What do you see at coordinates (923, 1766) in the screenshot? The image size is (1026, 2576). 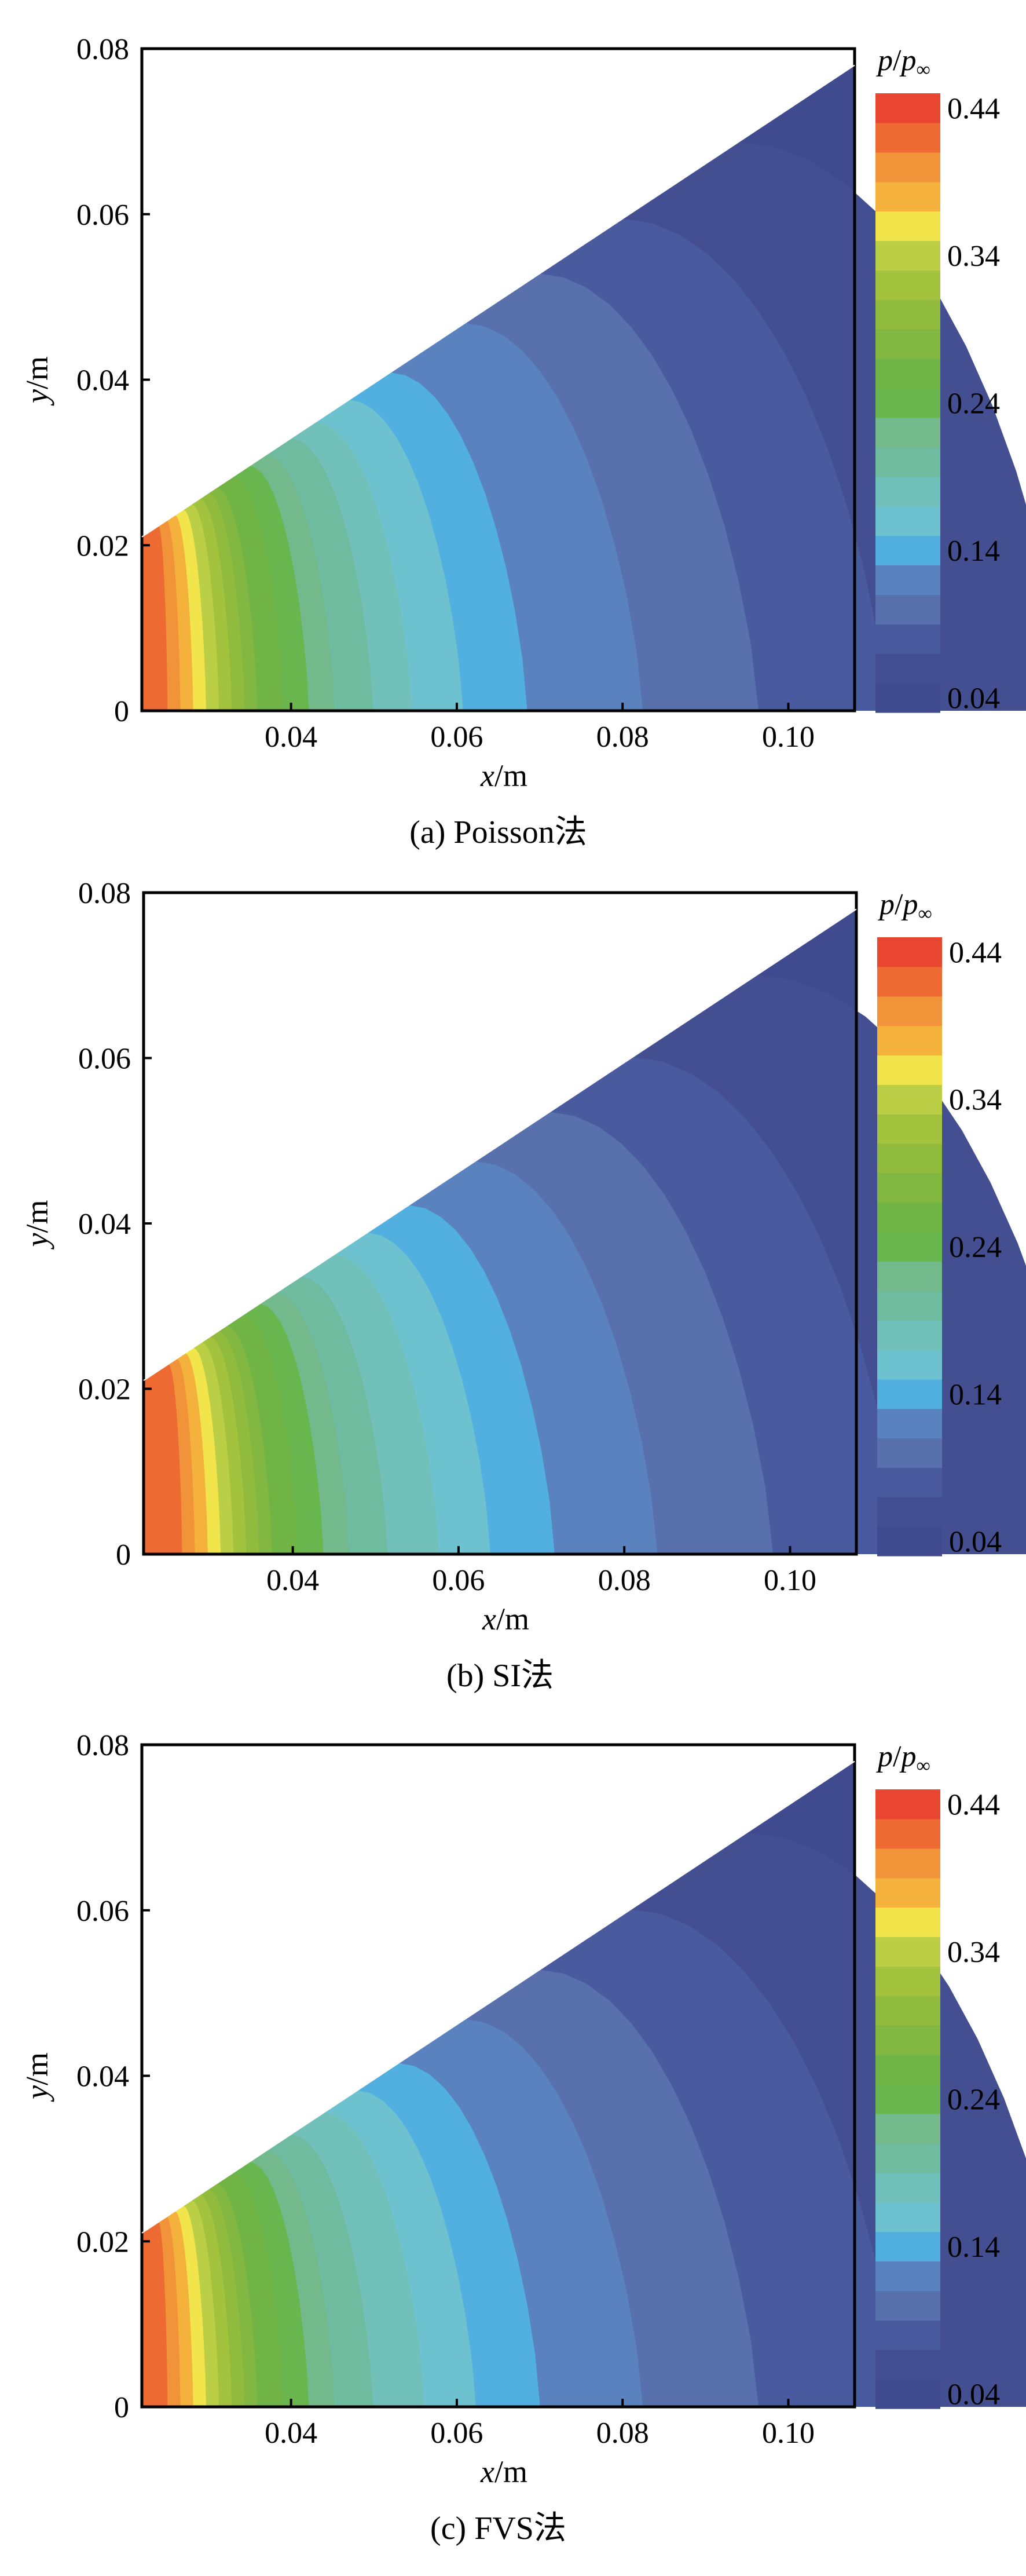 I see `colorbar-title-sub: ∞` at bounding box center [923, 1766].